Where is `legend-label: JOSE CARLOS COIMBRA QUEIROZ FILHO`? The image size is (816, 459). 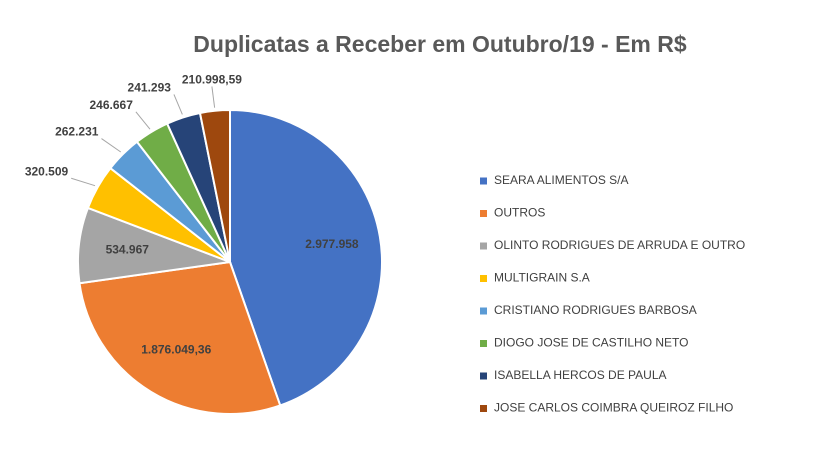 legend-label: JOSE CARLOS COIMBRA QUEIROZ FILHO is located at coordinates (613, 408).